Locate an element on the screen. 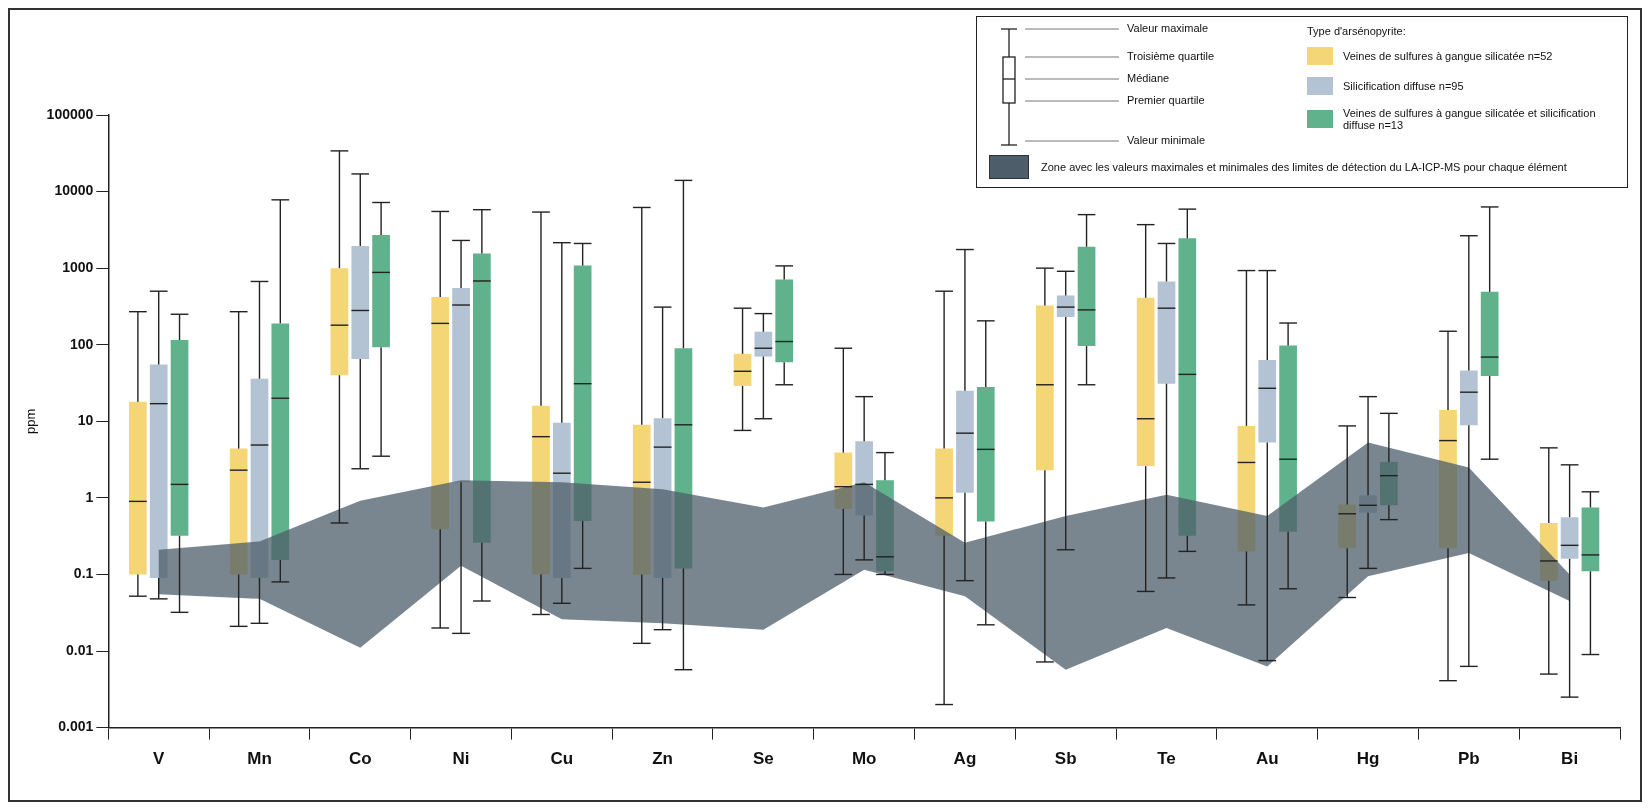  text: Premier quartile is located at coordinates (1166, 100).